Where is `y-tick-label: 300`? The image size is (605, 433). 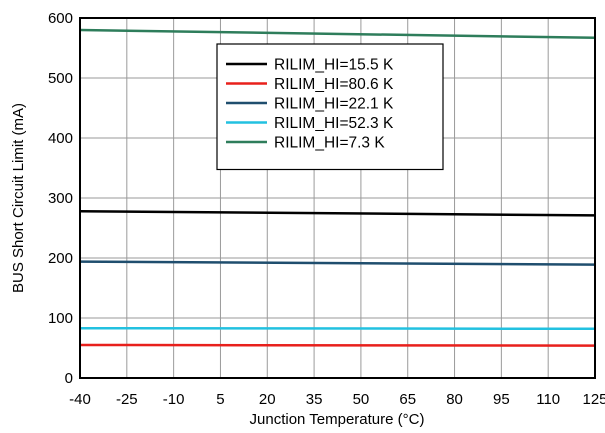 y-tick-label: 300 is located at coordinates (60, 198).